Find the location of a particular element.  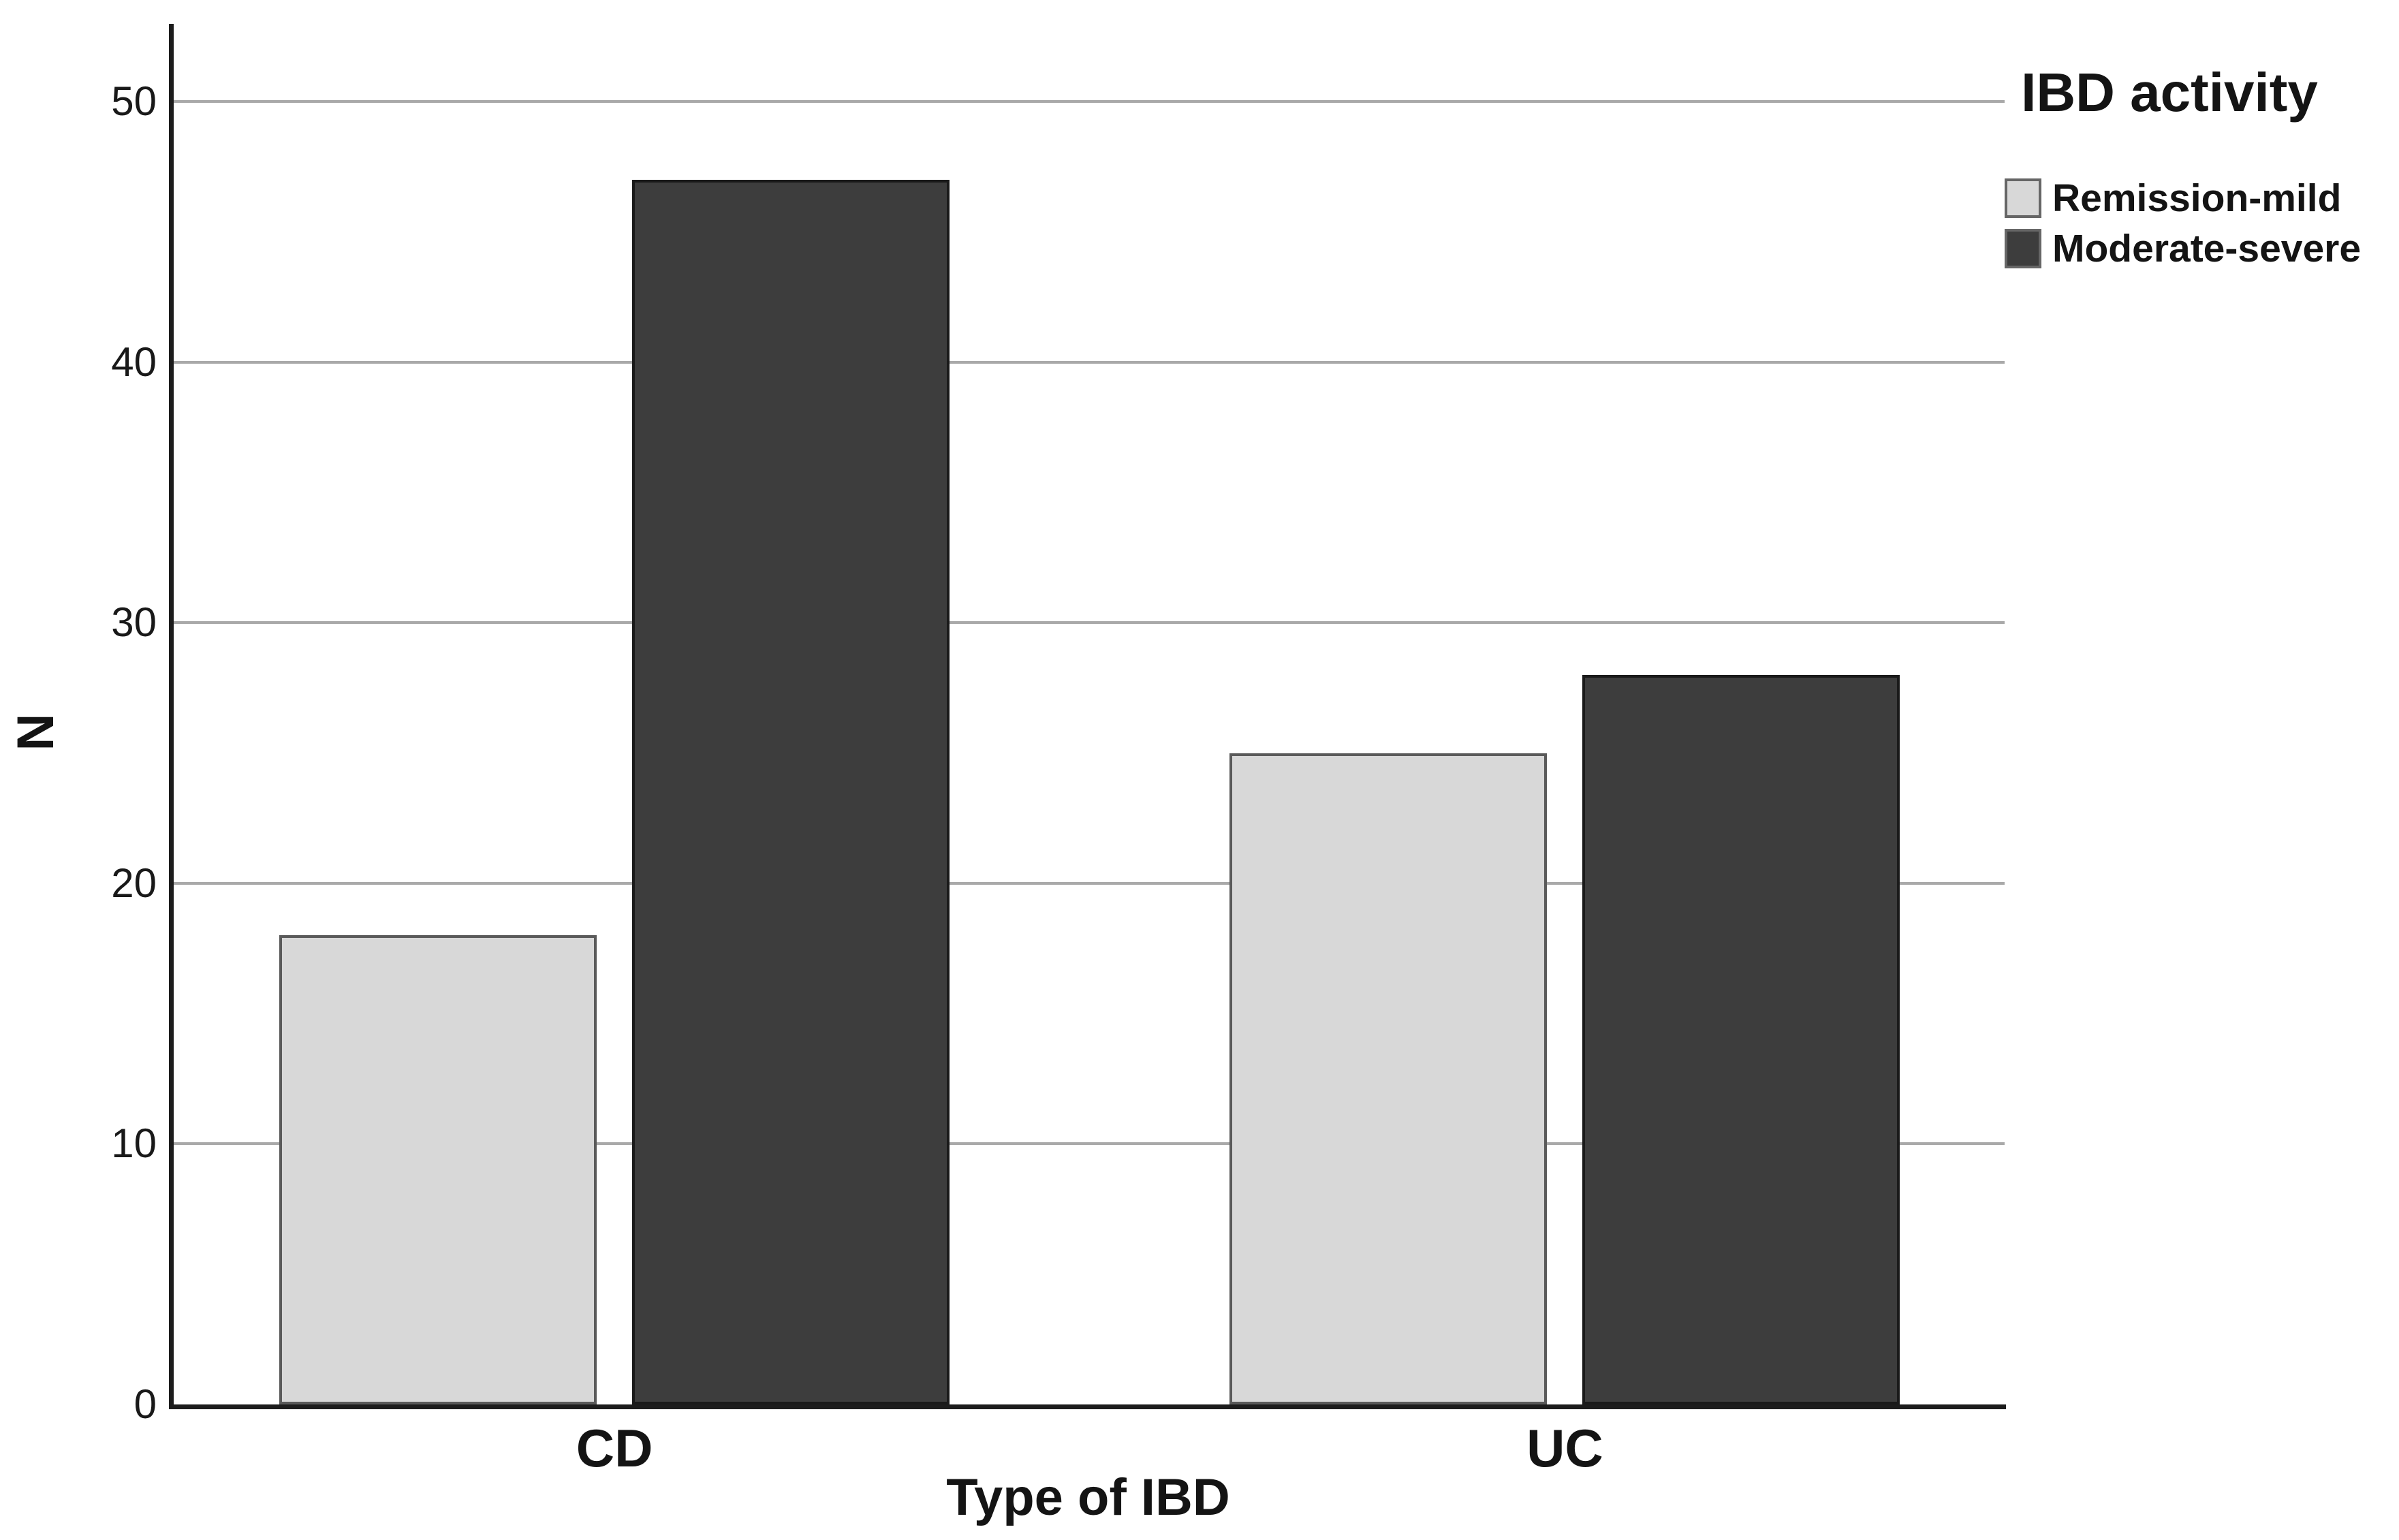

x-tick-label-cd: CD is located at coordinates (614, 1448).